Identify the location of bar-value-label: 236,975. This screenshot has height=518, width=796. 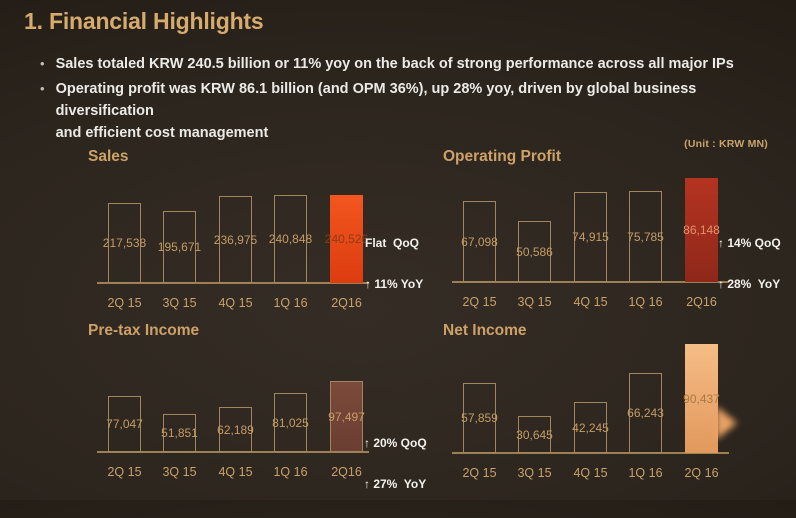
(235, 239).